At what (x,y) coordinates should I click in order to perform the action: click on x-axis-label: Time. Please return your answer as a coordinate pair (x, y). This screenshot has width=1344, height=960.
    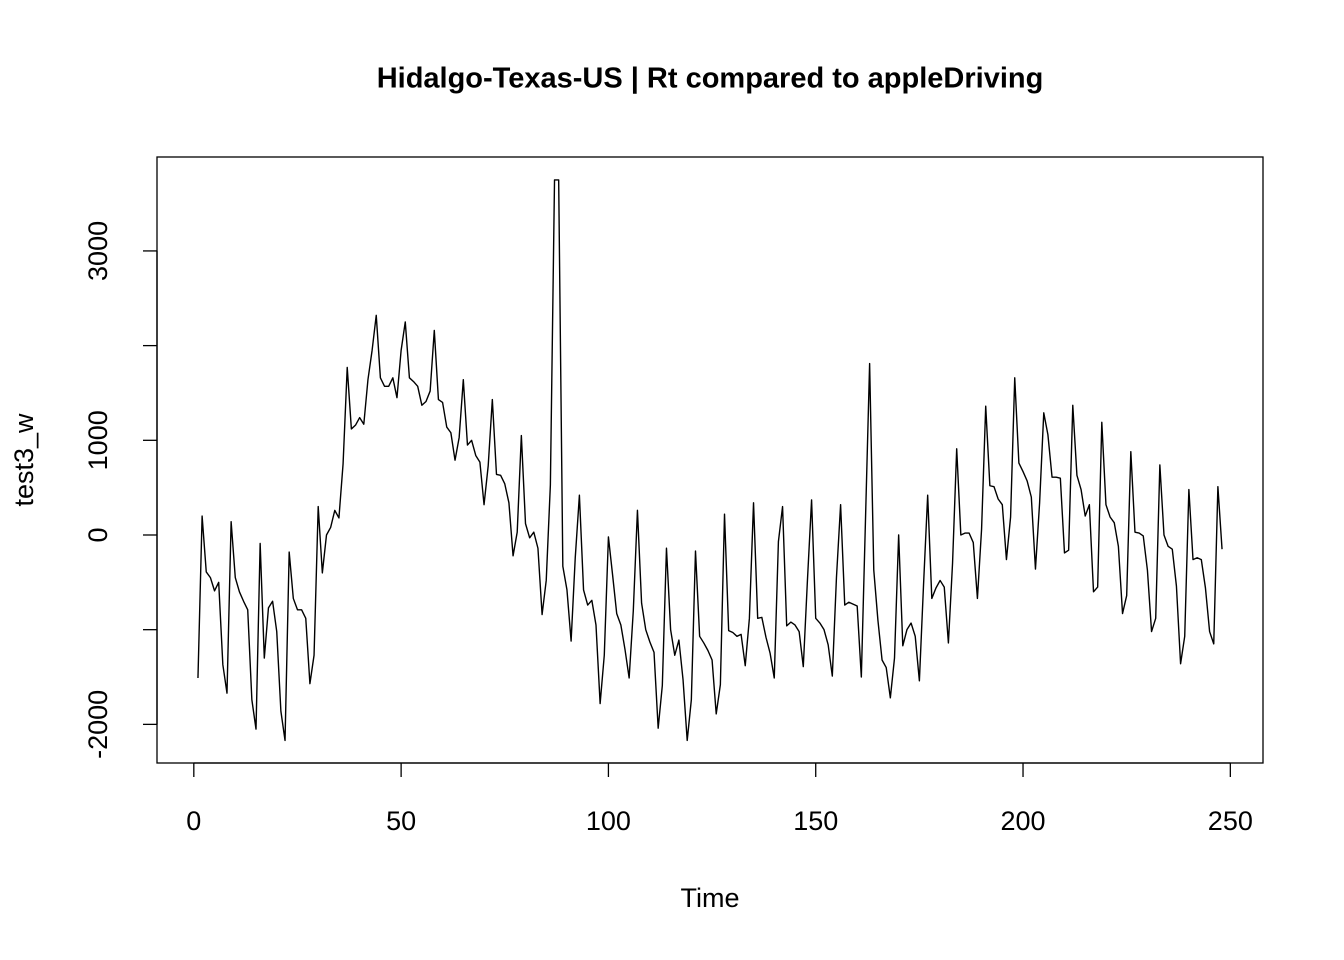
    Looking at the image, I should click on (710, 898).